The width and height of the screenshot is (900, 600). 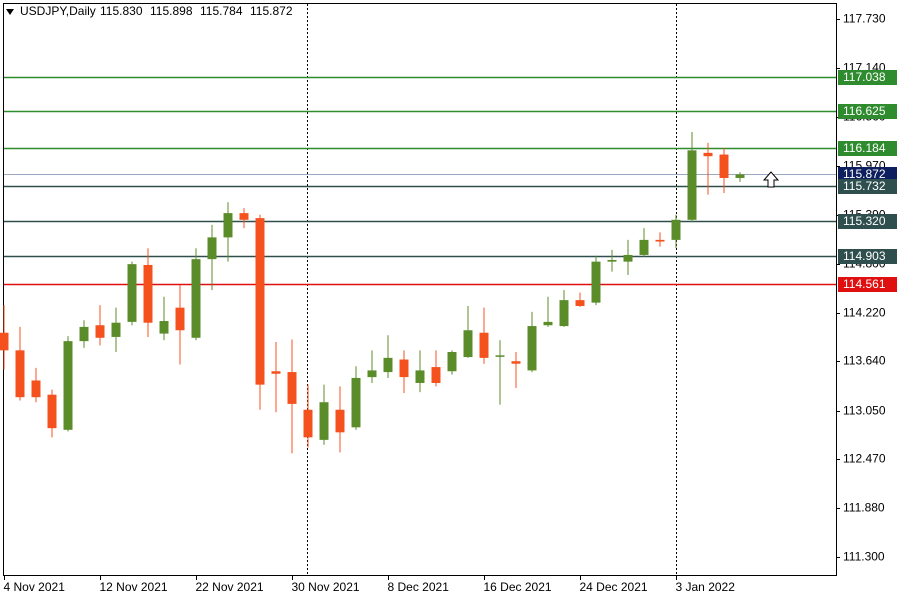 What do you see at coordinates (864, 256) in the screenshot?
I see `level-label: 114.903` at bounding box center [864, 256].